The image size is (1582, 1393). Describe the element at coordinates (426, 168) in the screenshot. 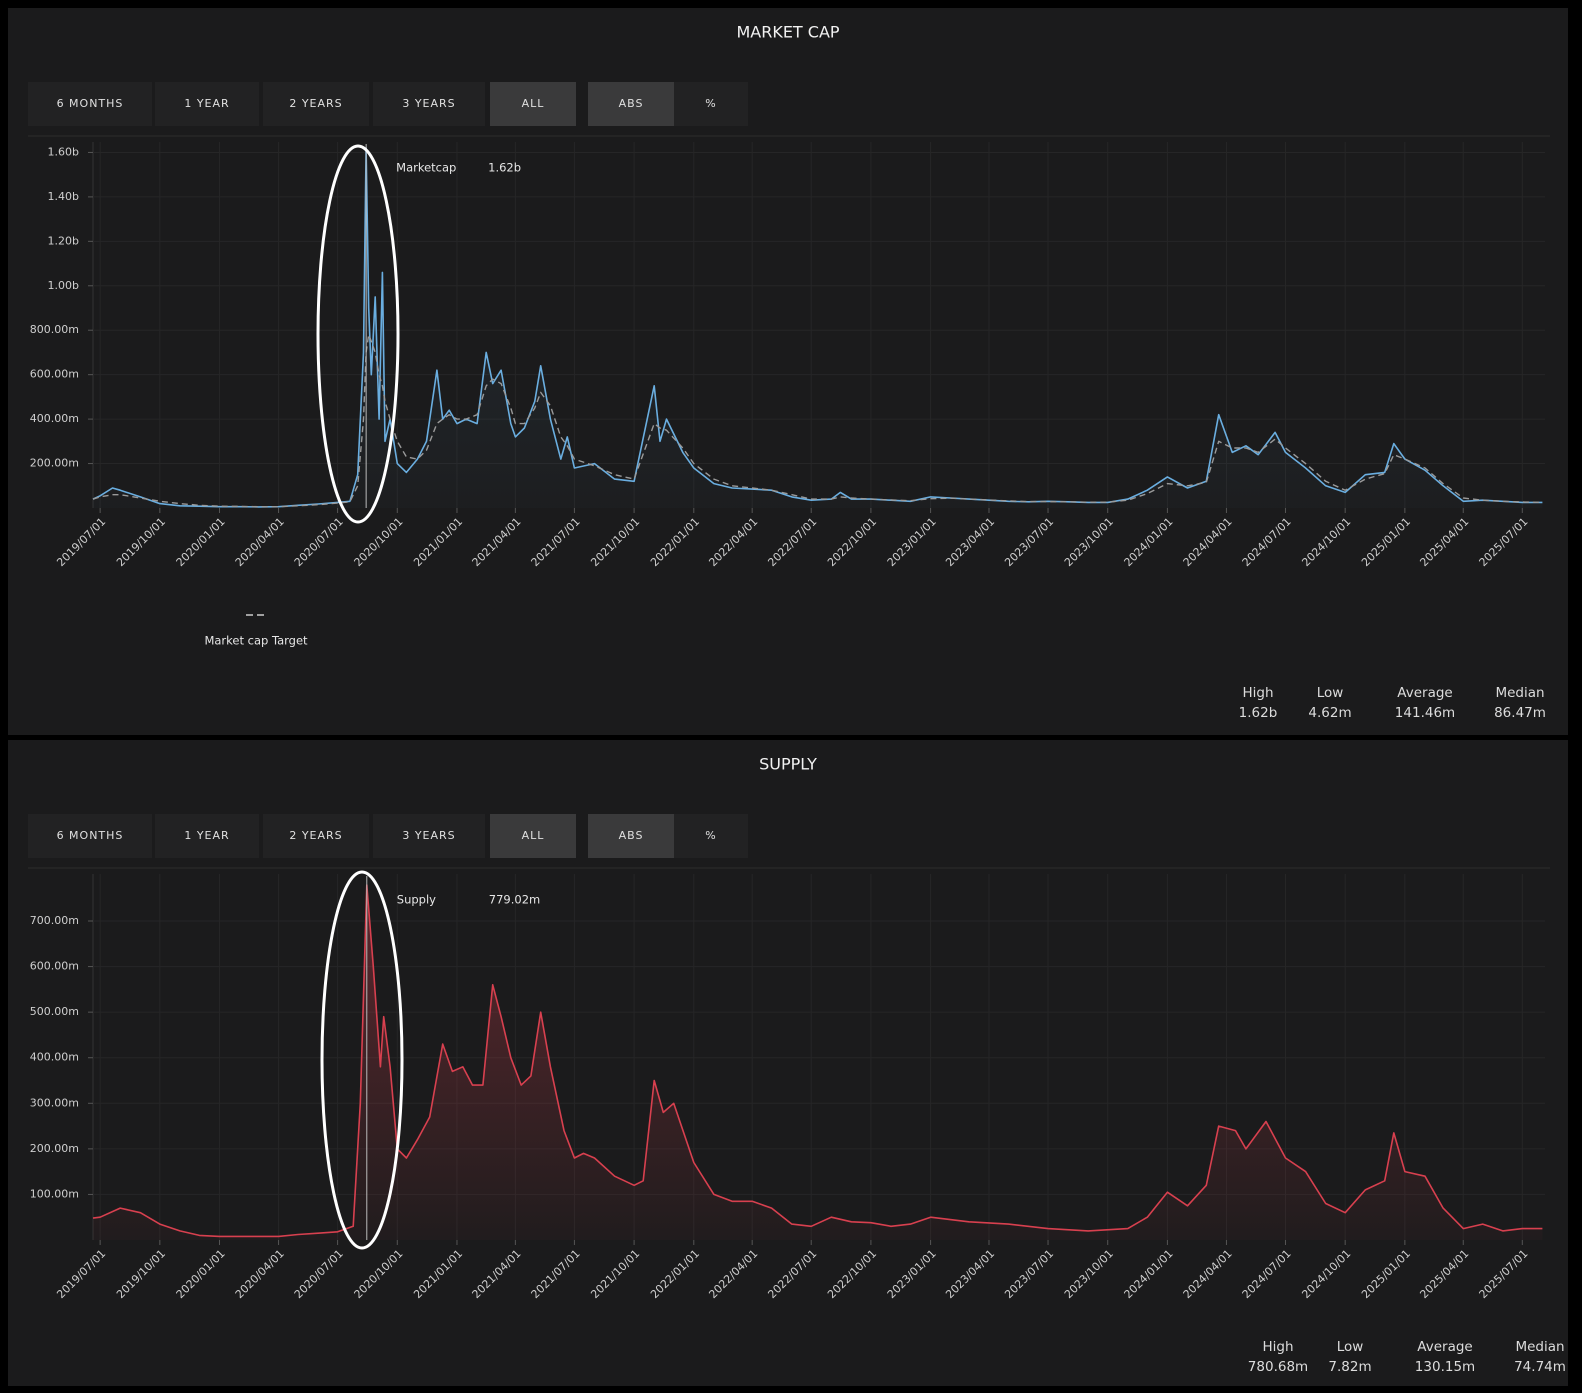

I see `tooltip-name: Marketcap` at that location.